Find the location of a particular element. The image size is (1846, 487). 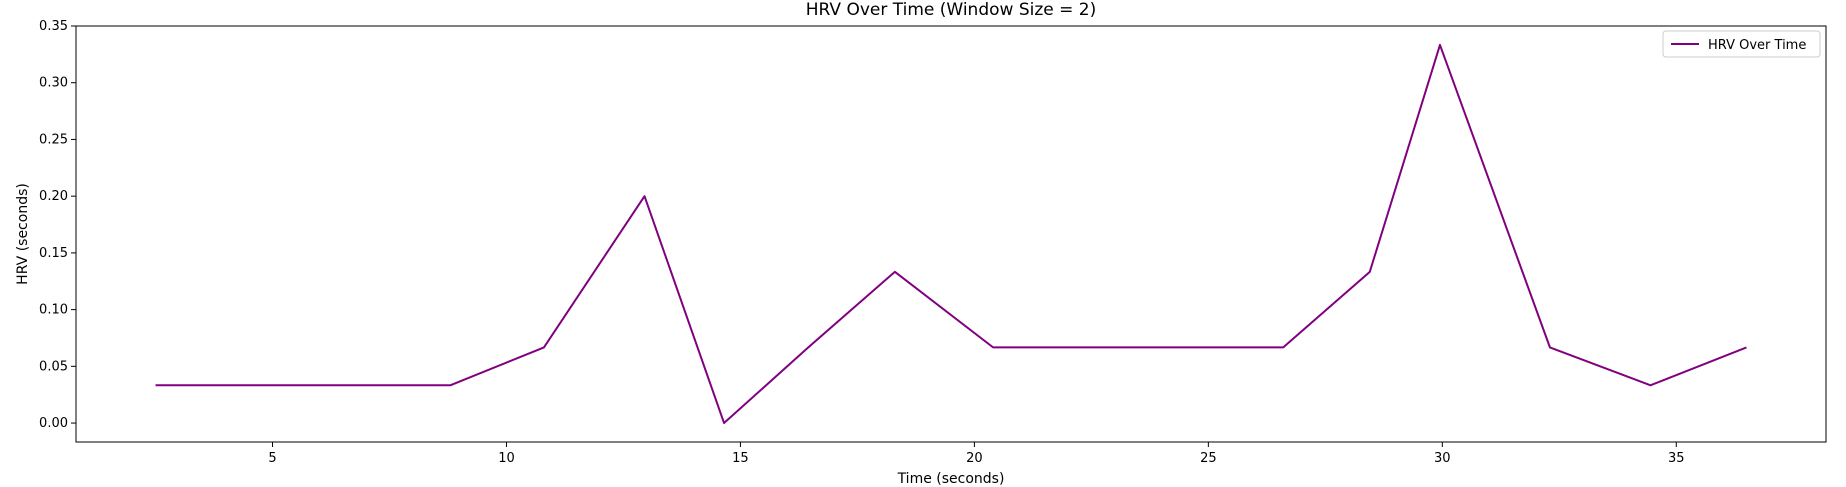

x-tick-label: 10 is located at coordinates (506, 458).